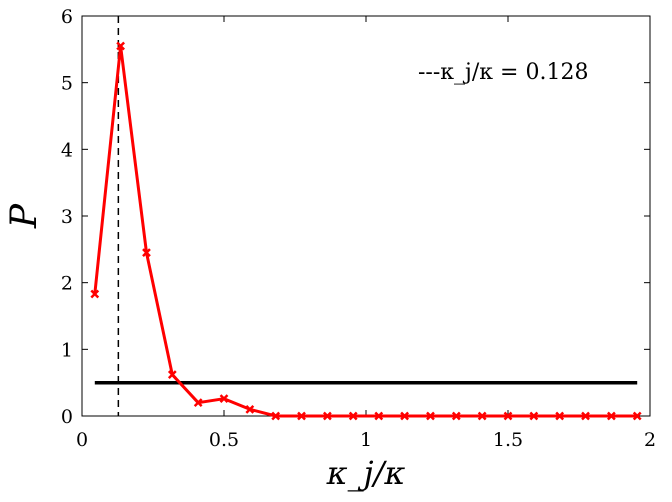 This screenshot has height=502, width=672. I want to click on y-tick-label: 3, so click(67, 217).